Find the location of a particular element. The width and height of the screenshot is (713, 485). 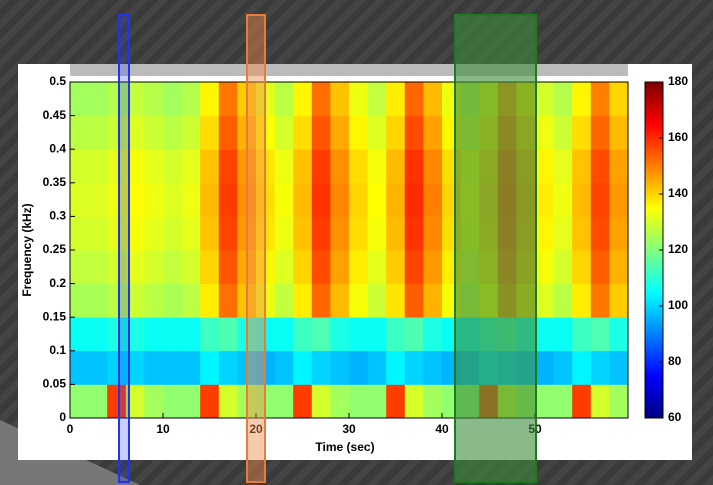

colorbar-tick-label: 100 is located at coordinates (678, 305).